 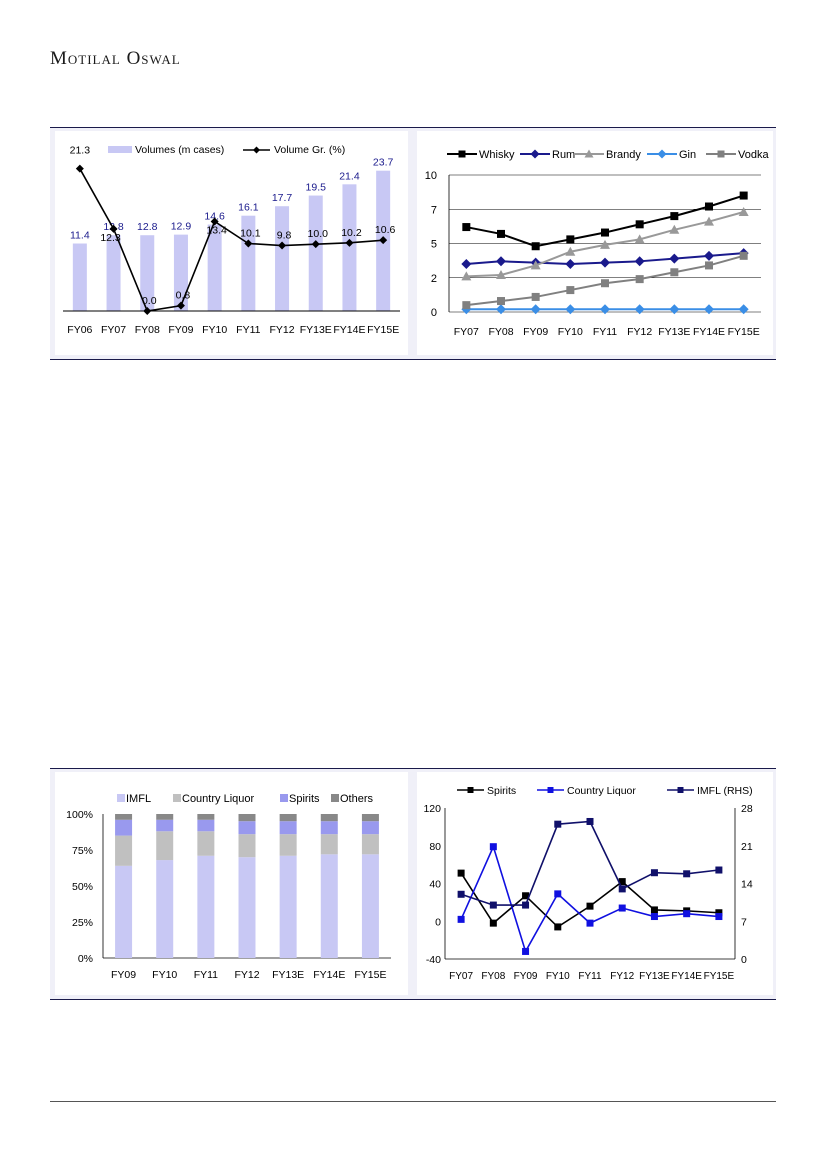 What do you see at coordinates (351, 233) in the screenshot?
I see `growth-label-FY14E: 10.2` at bounding box center [351, 233].